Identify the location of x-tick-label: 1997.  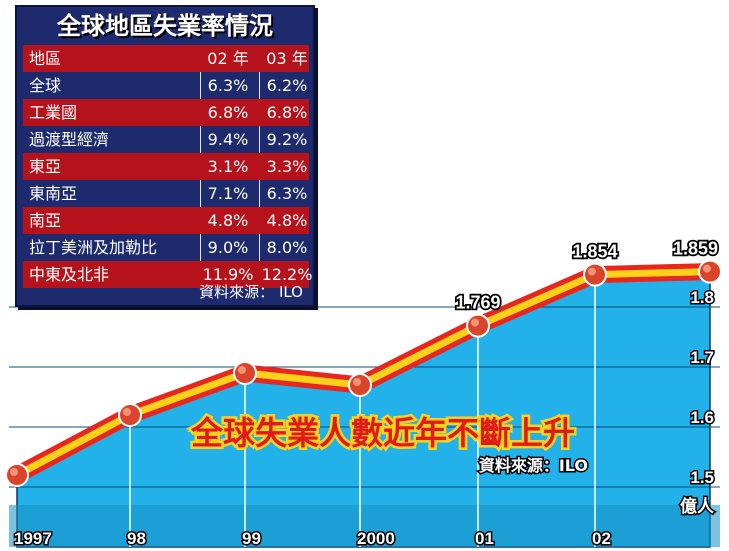
(33, 538).